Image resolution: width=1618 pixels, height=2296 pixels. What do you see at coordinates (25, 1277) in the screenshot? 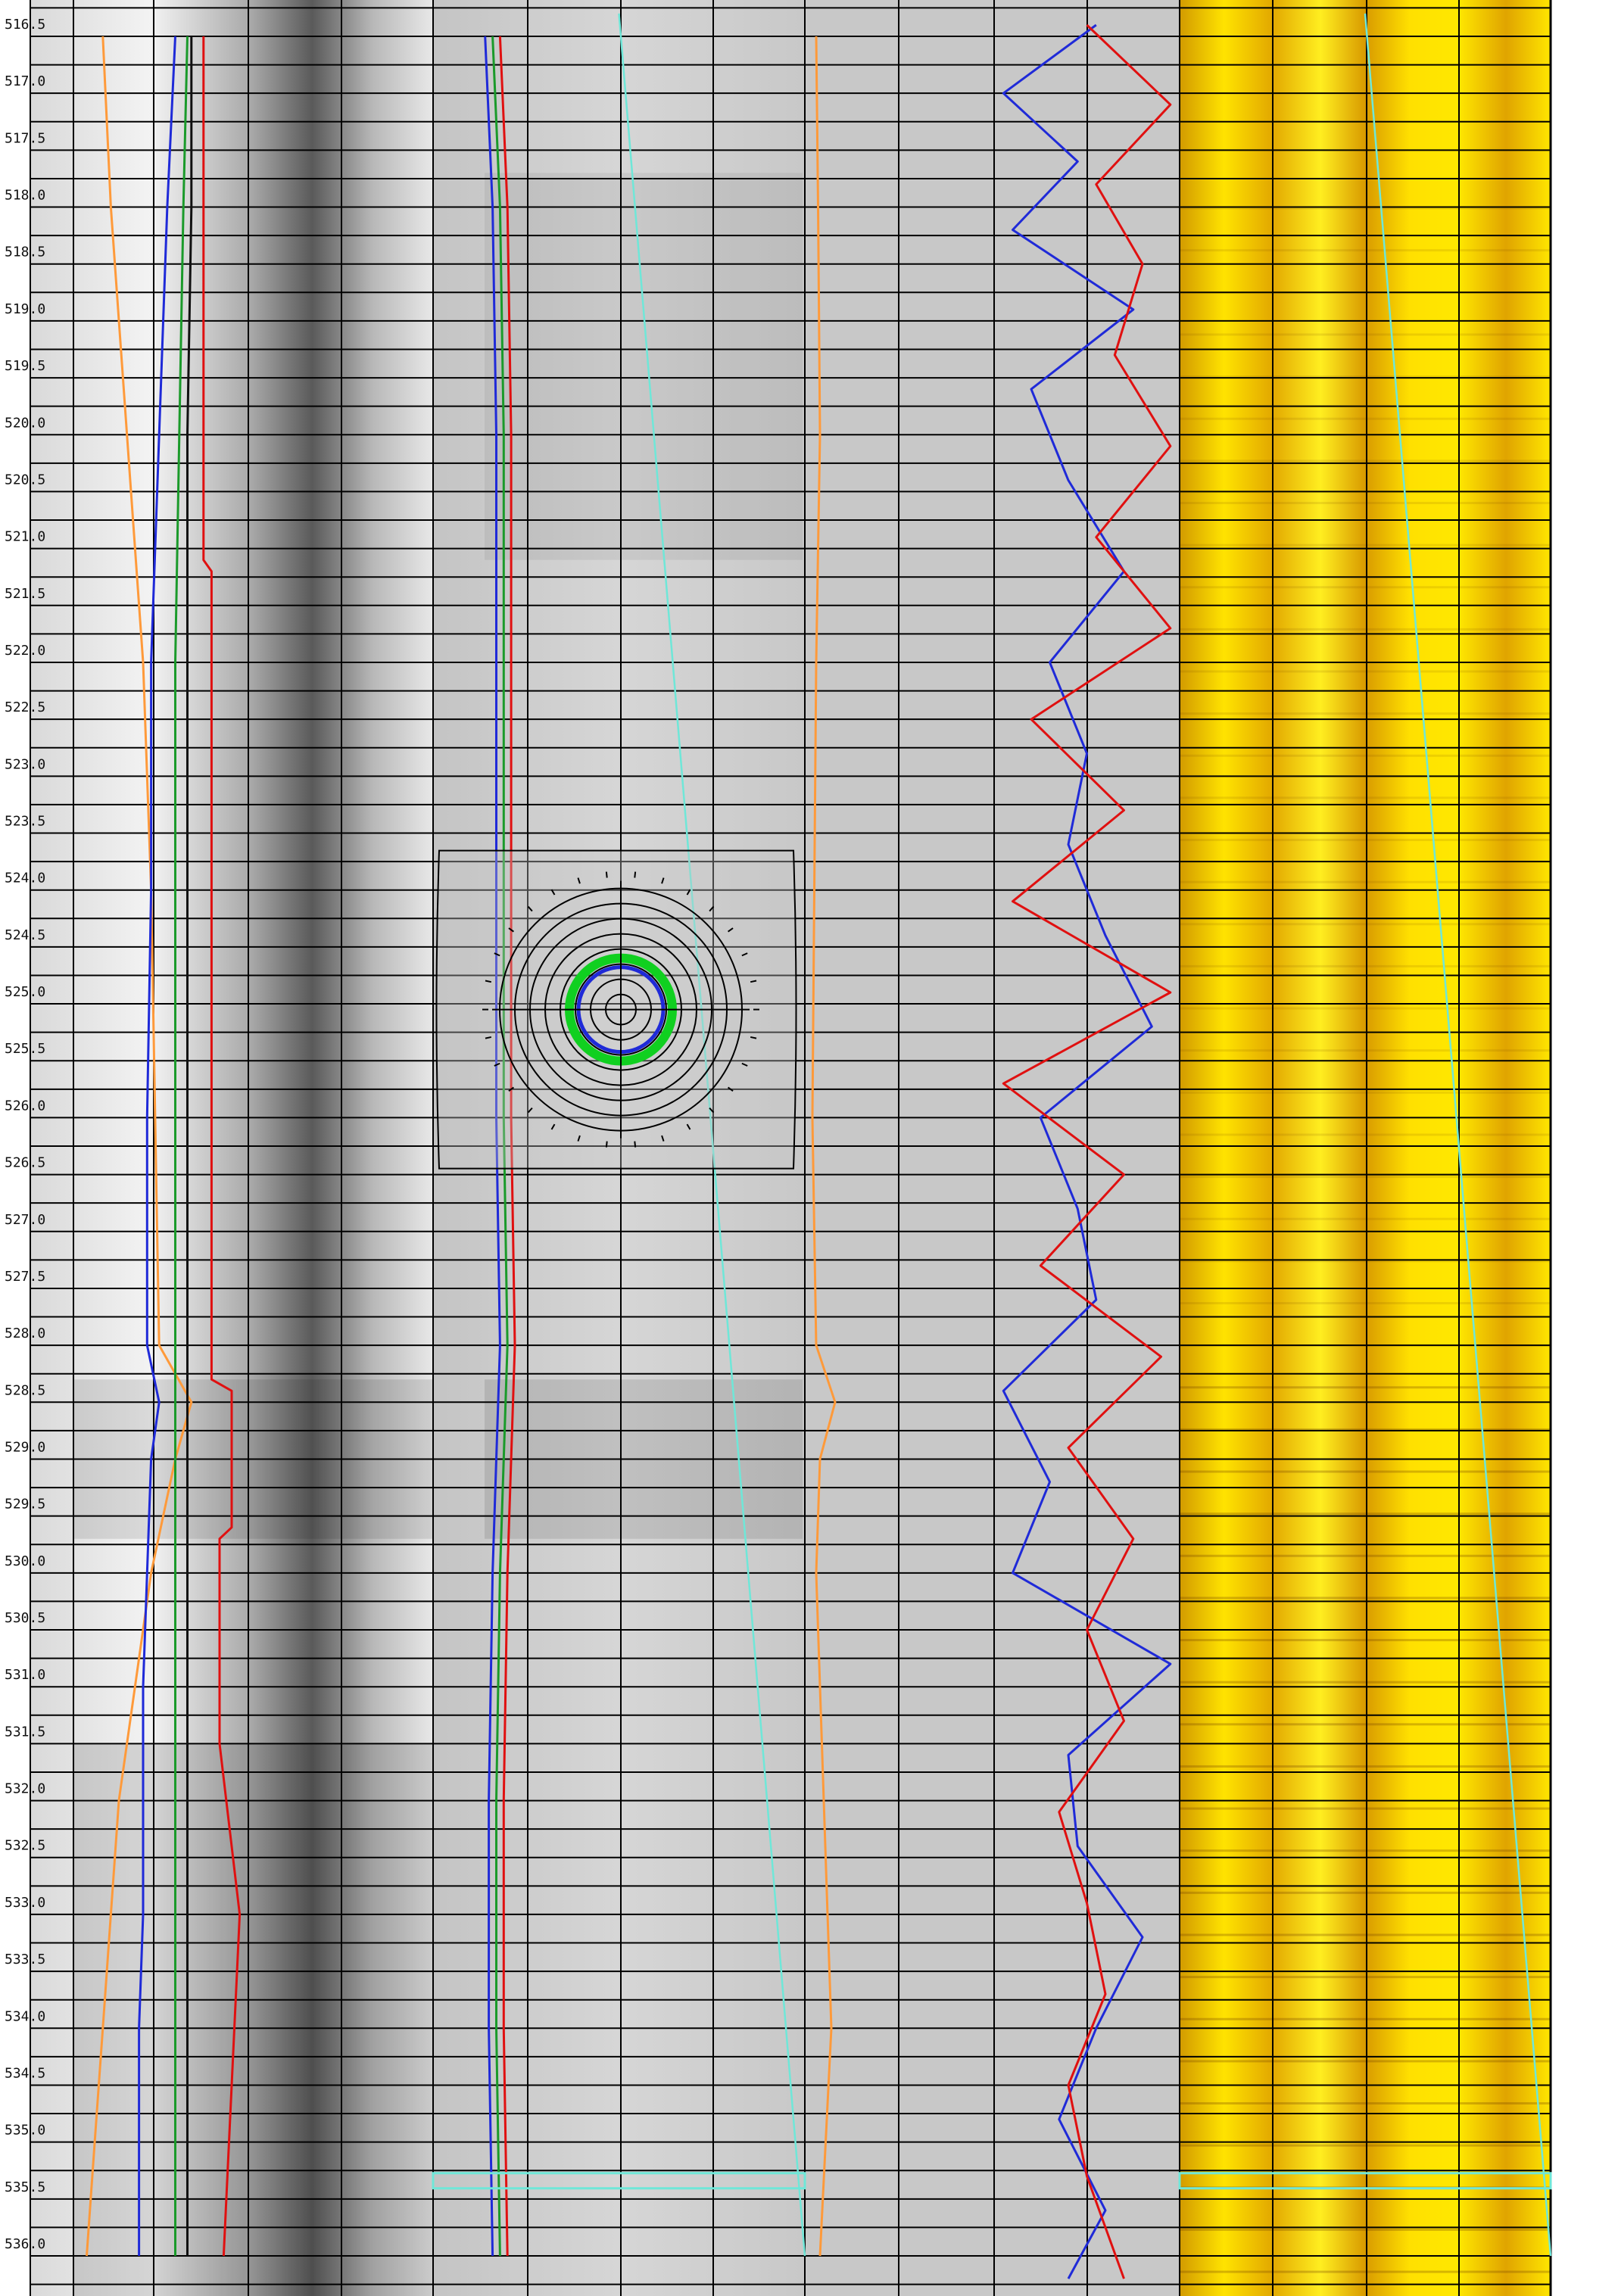
I see `depth-tick-label: 527.5` at bounding box center [25, 1277].